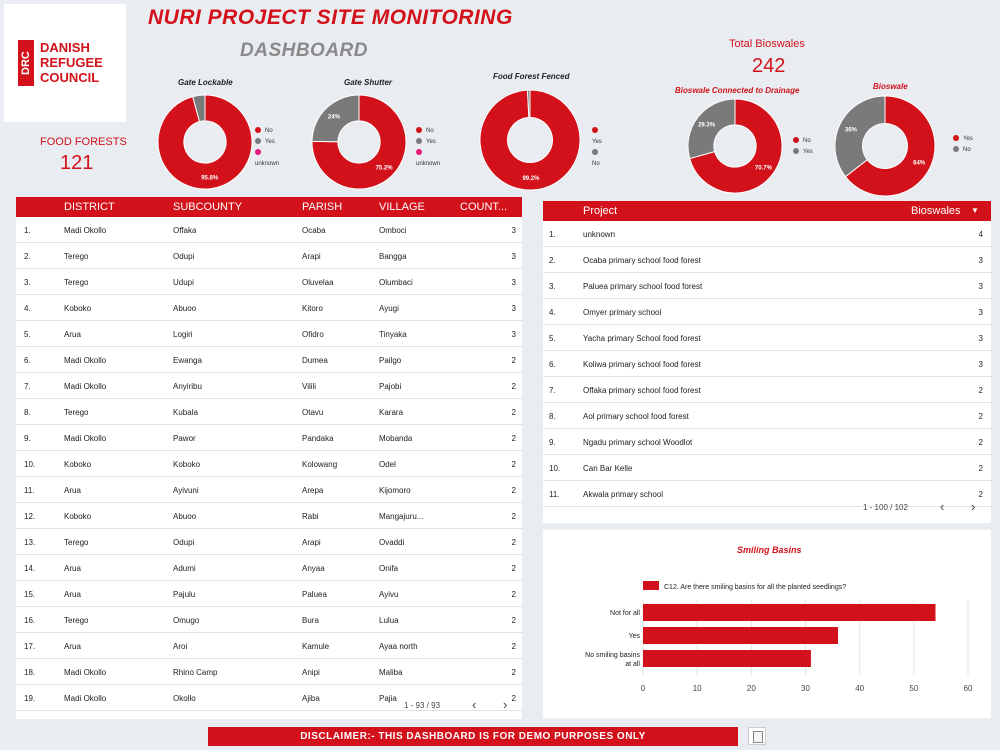 Image resolution: width=1000 pixels, height=750 pixels. What do you see at coordinates (513, 438) in the screenshot?
I see `cell-count: 2` at bounding box center [513, 438].